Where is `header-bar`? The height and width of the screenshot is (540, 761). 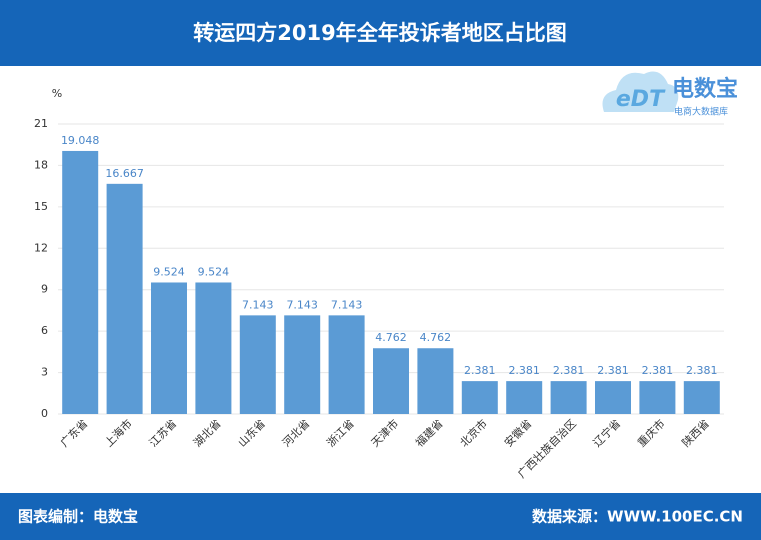 header-bar is located at coordinates (380, 33).